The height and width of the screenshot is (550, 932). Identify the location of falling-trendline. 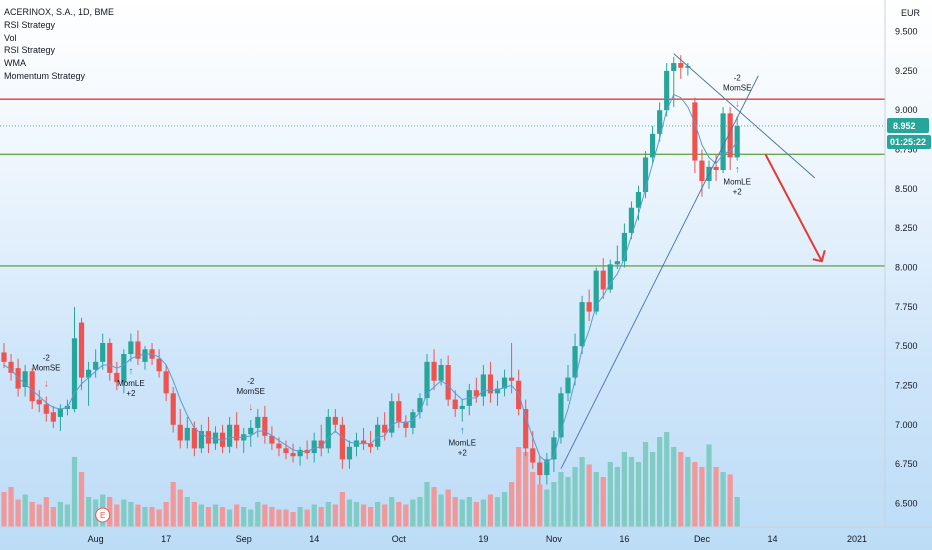
(744, 116).